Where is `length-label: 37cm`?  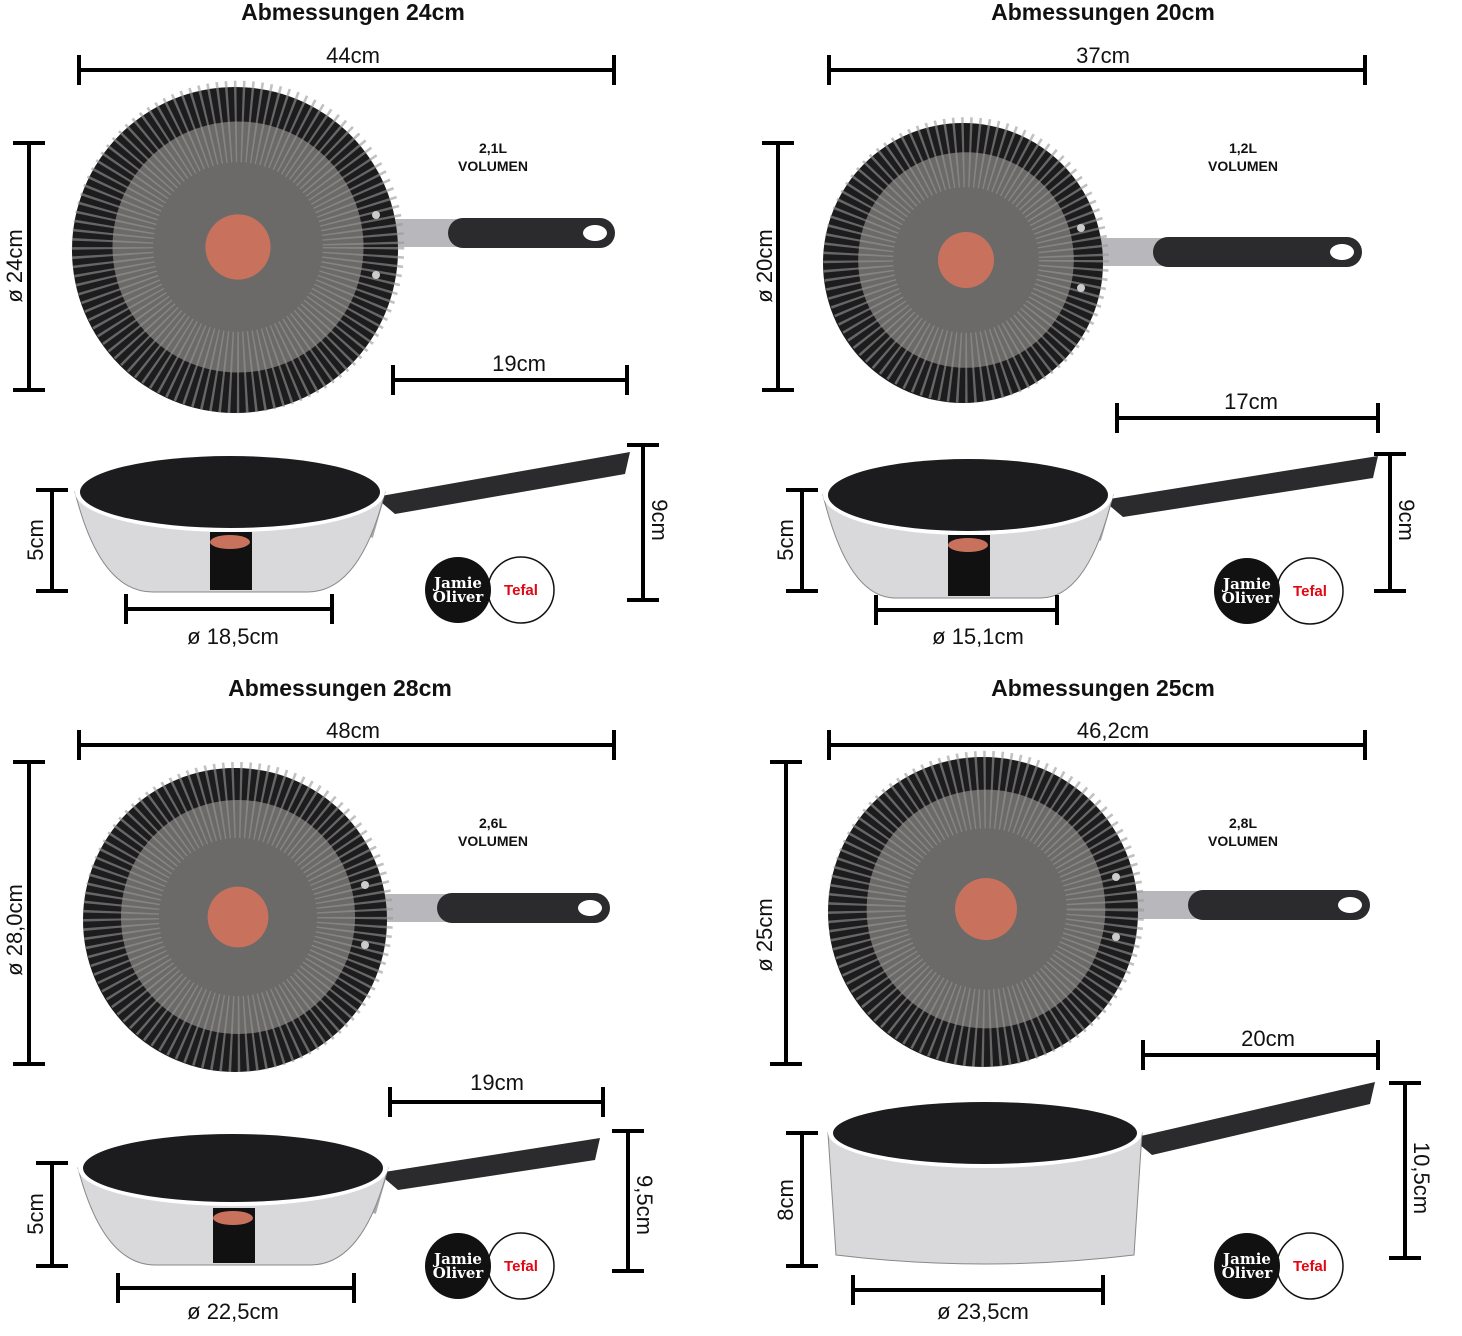 length-label: 37cm is located at coordinates (1103, 55).